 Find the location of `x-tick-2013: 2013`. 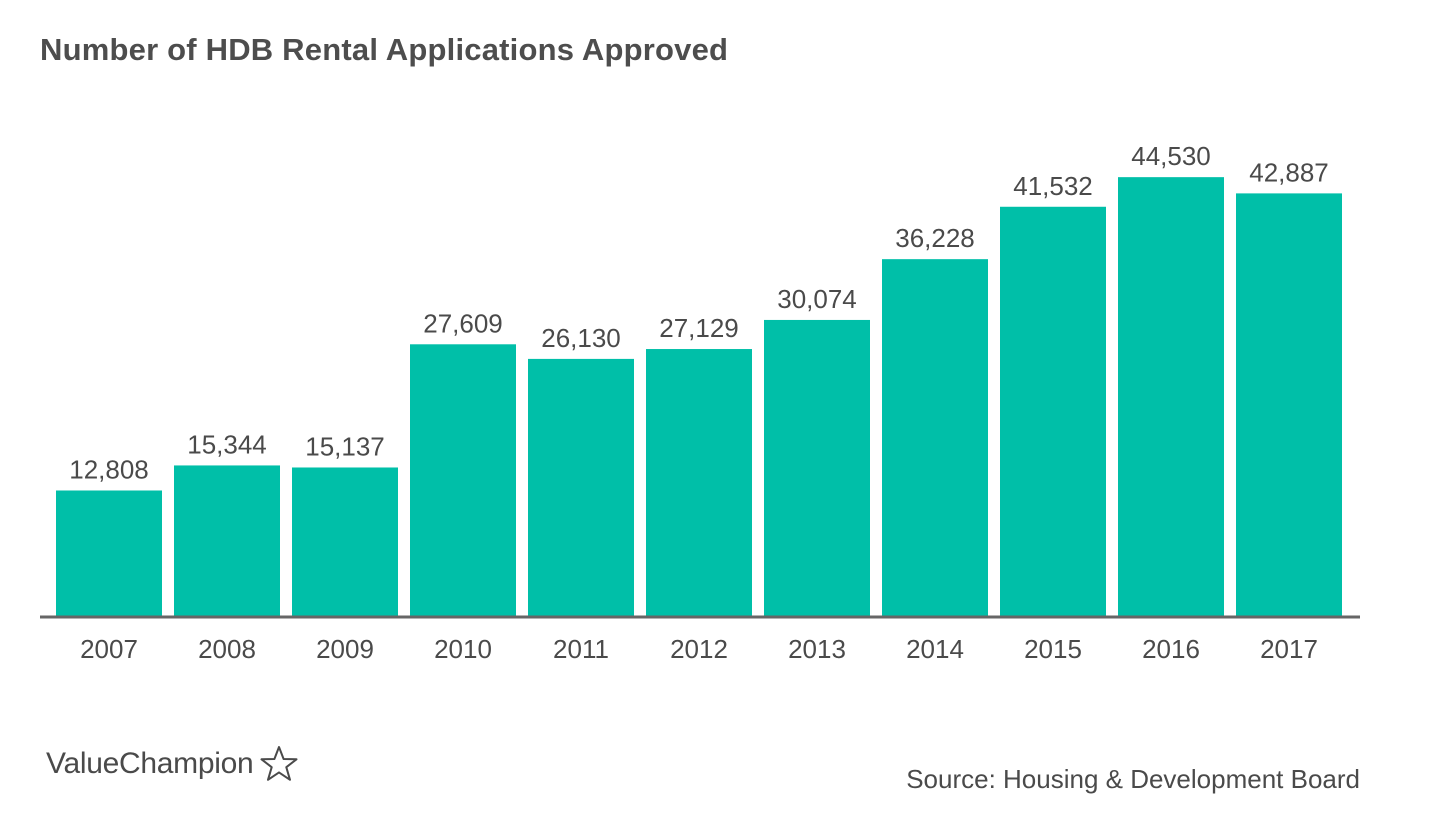

x-tick-2013: 2013 is located at coordinates (817, 649).